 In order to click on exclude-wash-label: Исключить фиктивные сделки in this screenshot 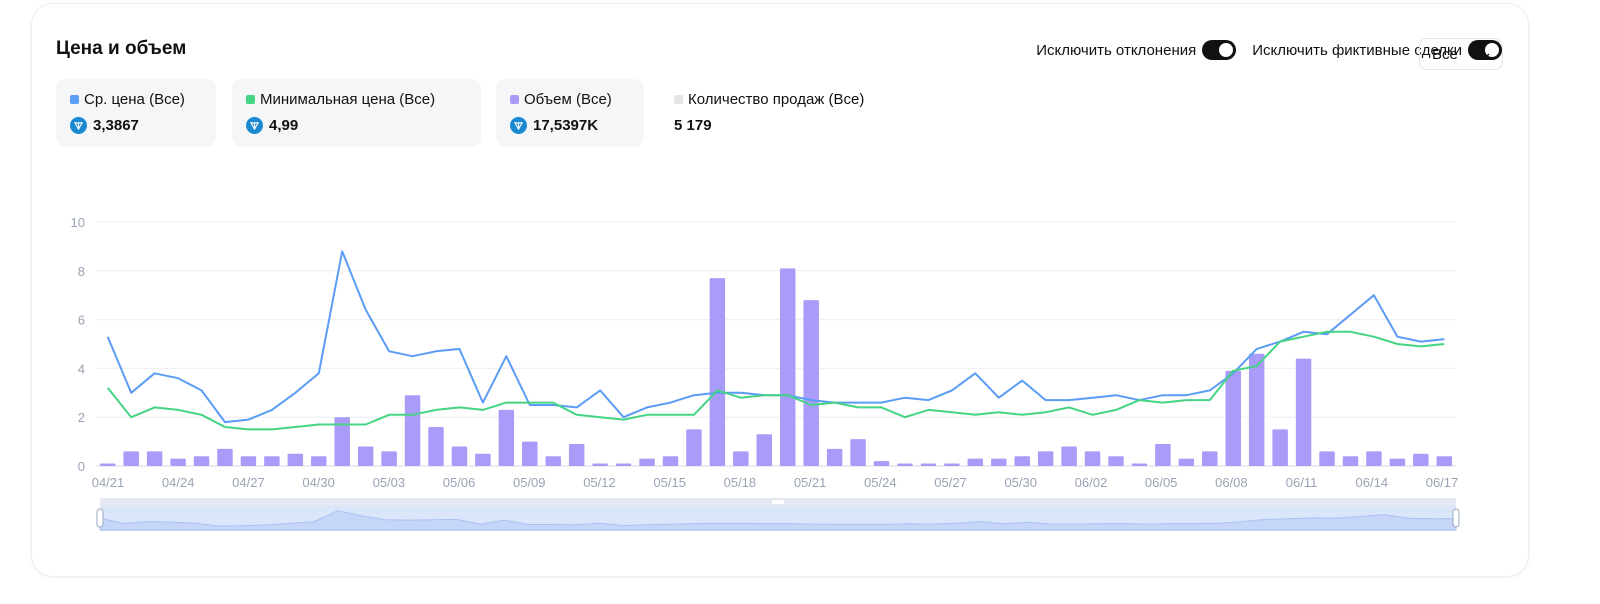, I will do `click(1357, 50)`.